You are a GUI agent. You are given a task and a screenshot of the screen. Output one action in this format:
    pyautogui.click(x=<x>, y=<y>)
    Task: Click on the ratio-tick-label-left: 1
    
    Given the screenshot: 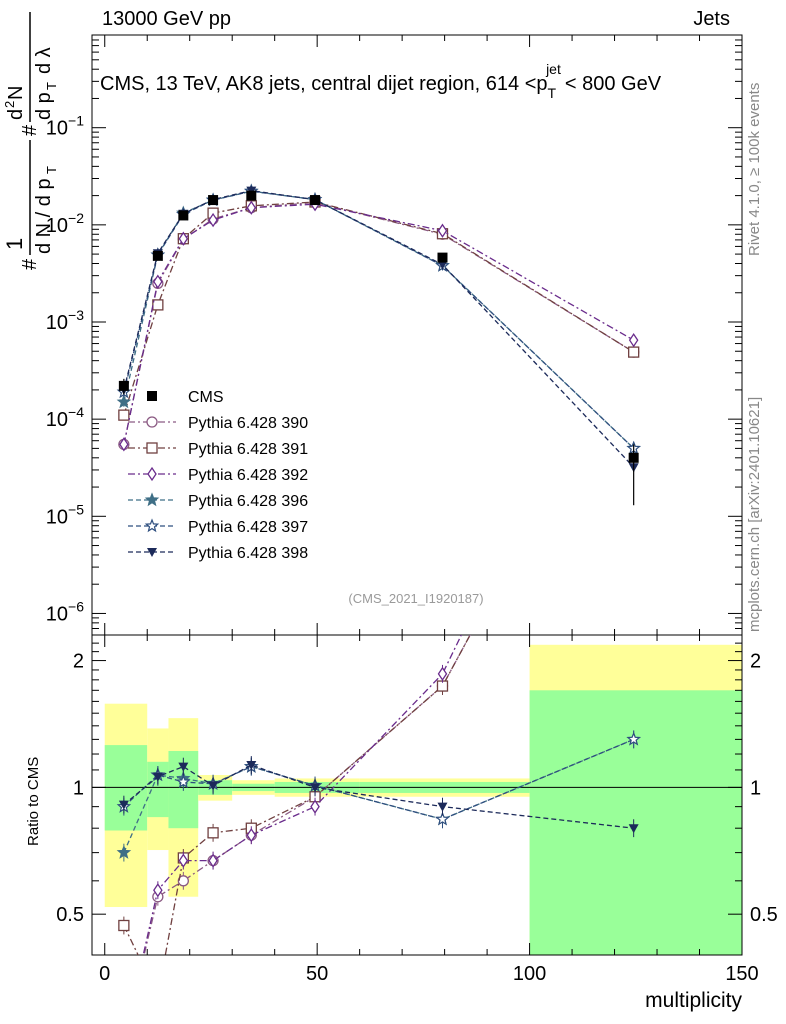 What is the action you would take?
    pyautogui.click(x=78, y=788)
    